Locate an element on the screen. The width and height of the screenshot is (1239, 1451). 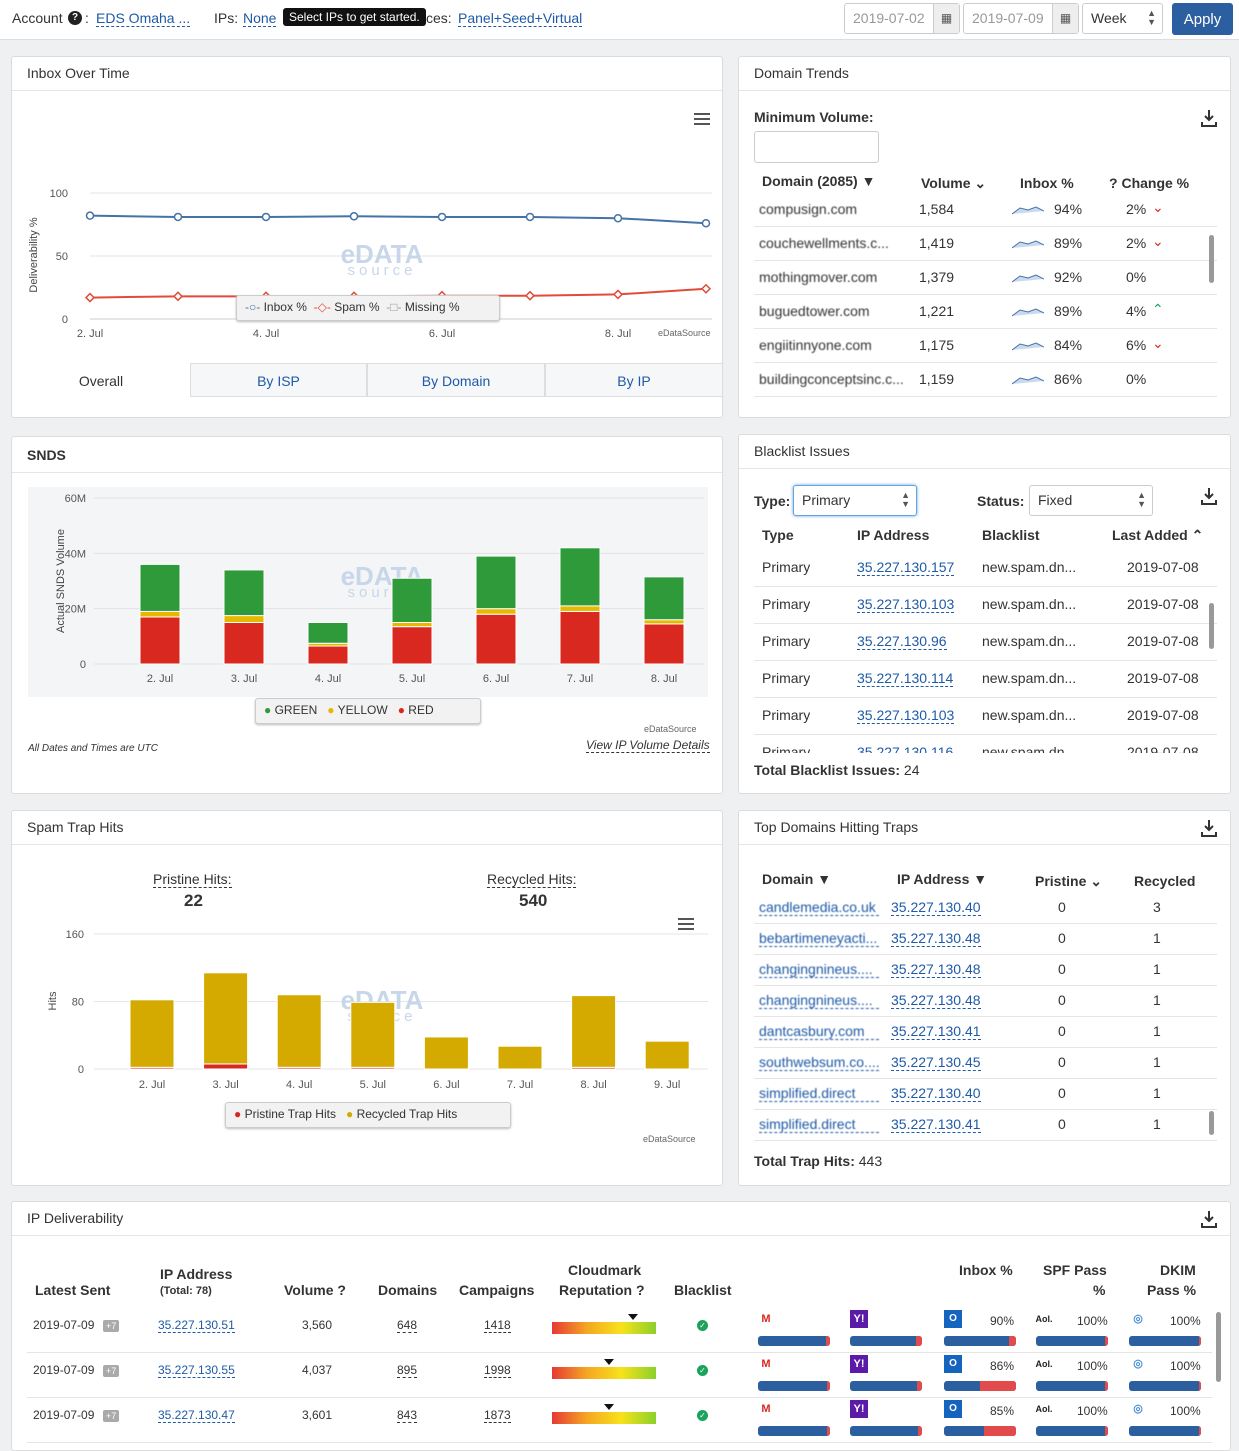
col-dkim: DKIM is located at coordinates (1178, 1270).